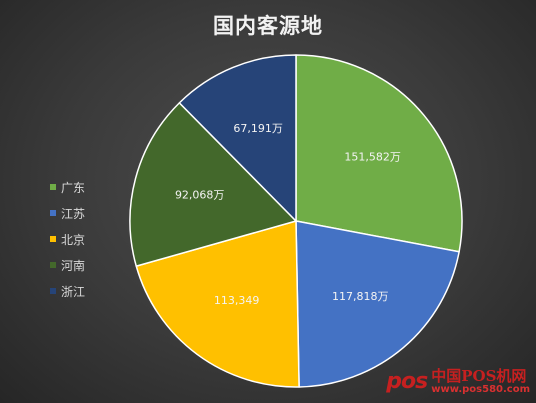 The height and width of the screenshot is (403, 536). What do you see at coordinates (360, 296) in the screenshot?
I see `slice-label-jiangsu: 117,818万` at bounding box center [360, 296].